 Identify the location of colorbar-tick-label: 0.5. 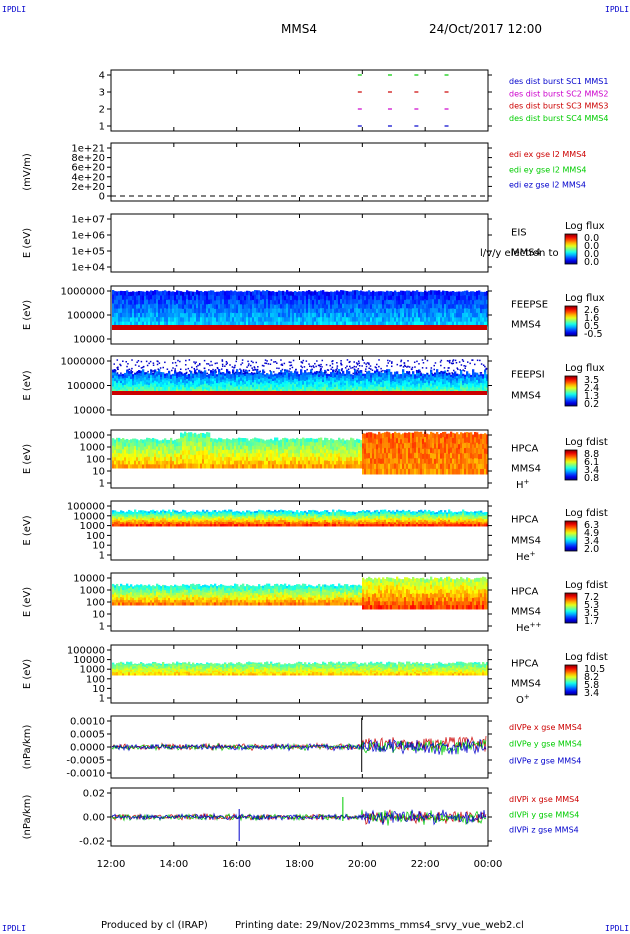
(591, 326).